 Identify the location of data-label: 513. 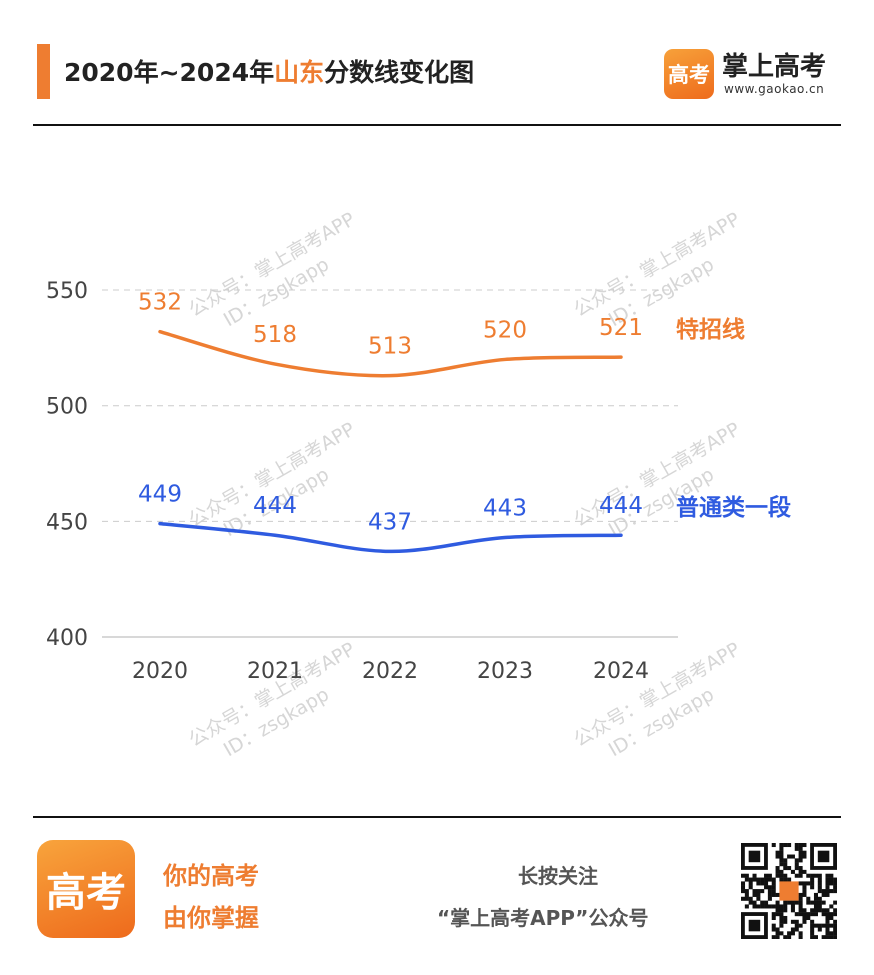
(390, 347).